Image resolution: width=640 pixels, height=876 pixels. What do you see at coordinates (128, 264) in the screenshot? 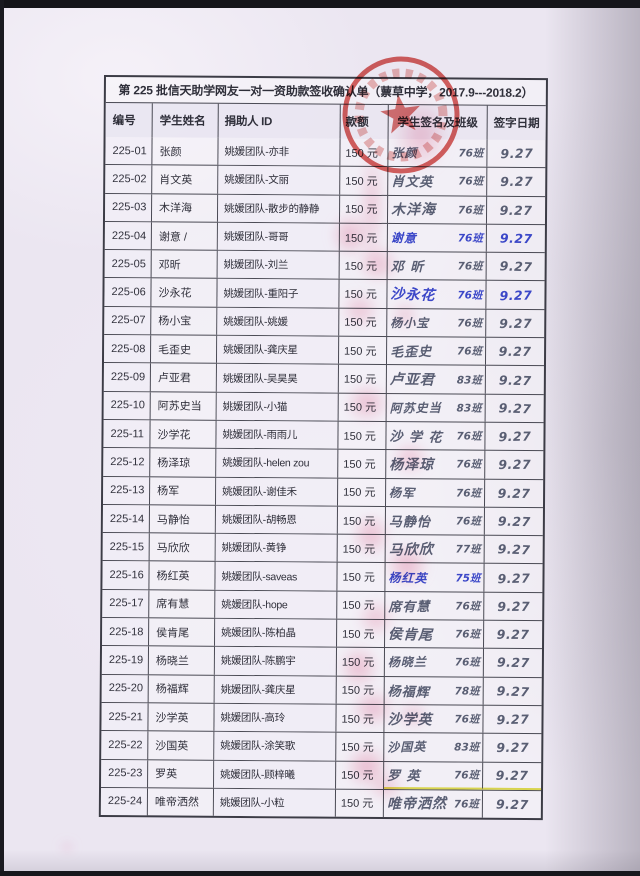
I see `cell-number: 225-05` at bounding box center [128, 264].